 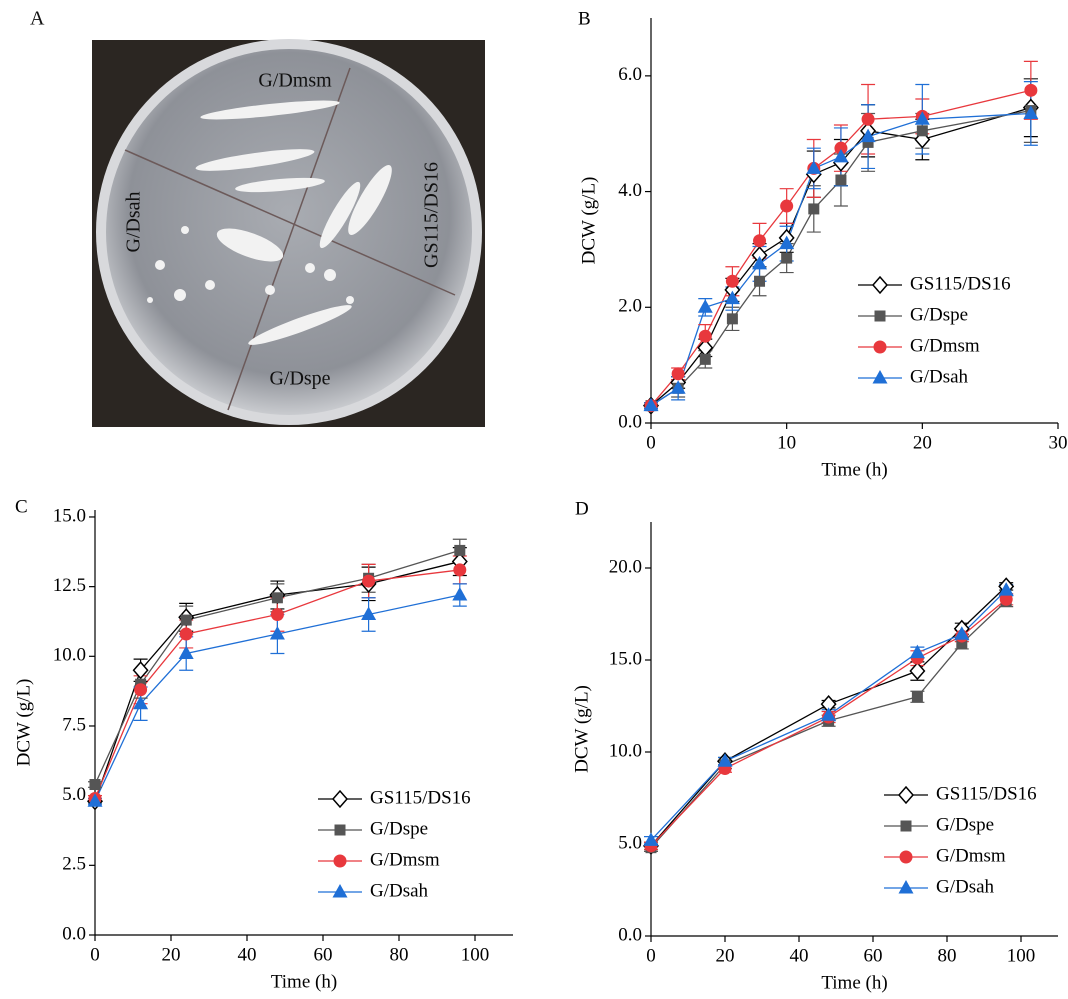 What do you see at coordinates (74, 794) in the screenshot?
I see `y-tick-label: 5.0` at bounding box center [74, 794].